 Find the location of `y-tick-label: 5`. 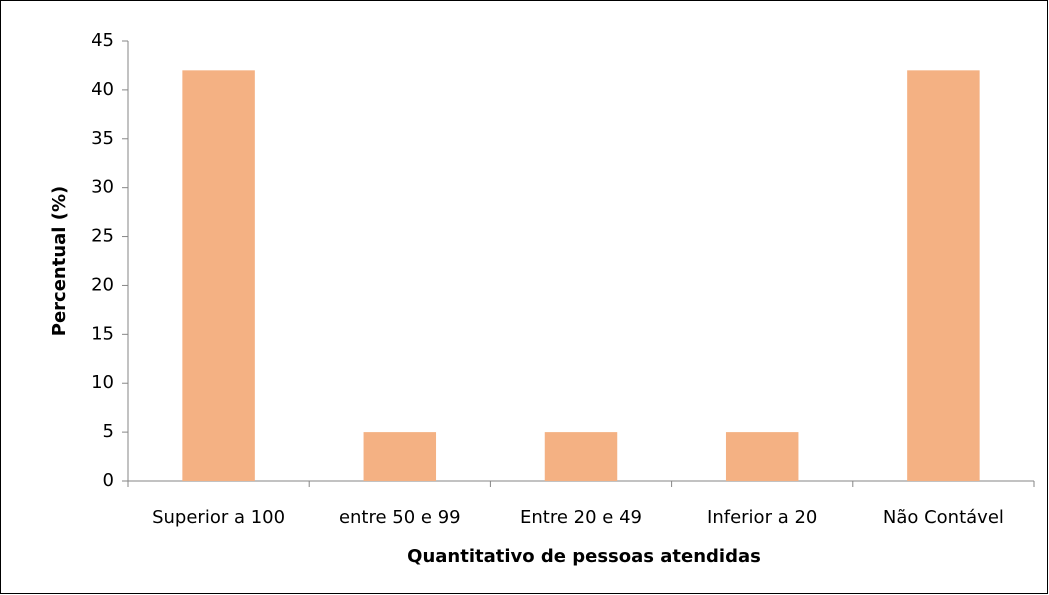

y-tick-label: 5 is located at coordinates (108, 431).